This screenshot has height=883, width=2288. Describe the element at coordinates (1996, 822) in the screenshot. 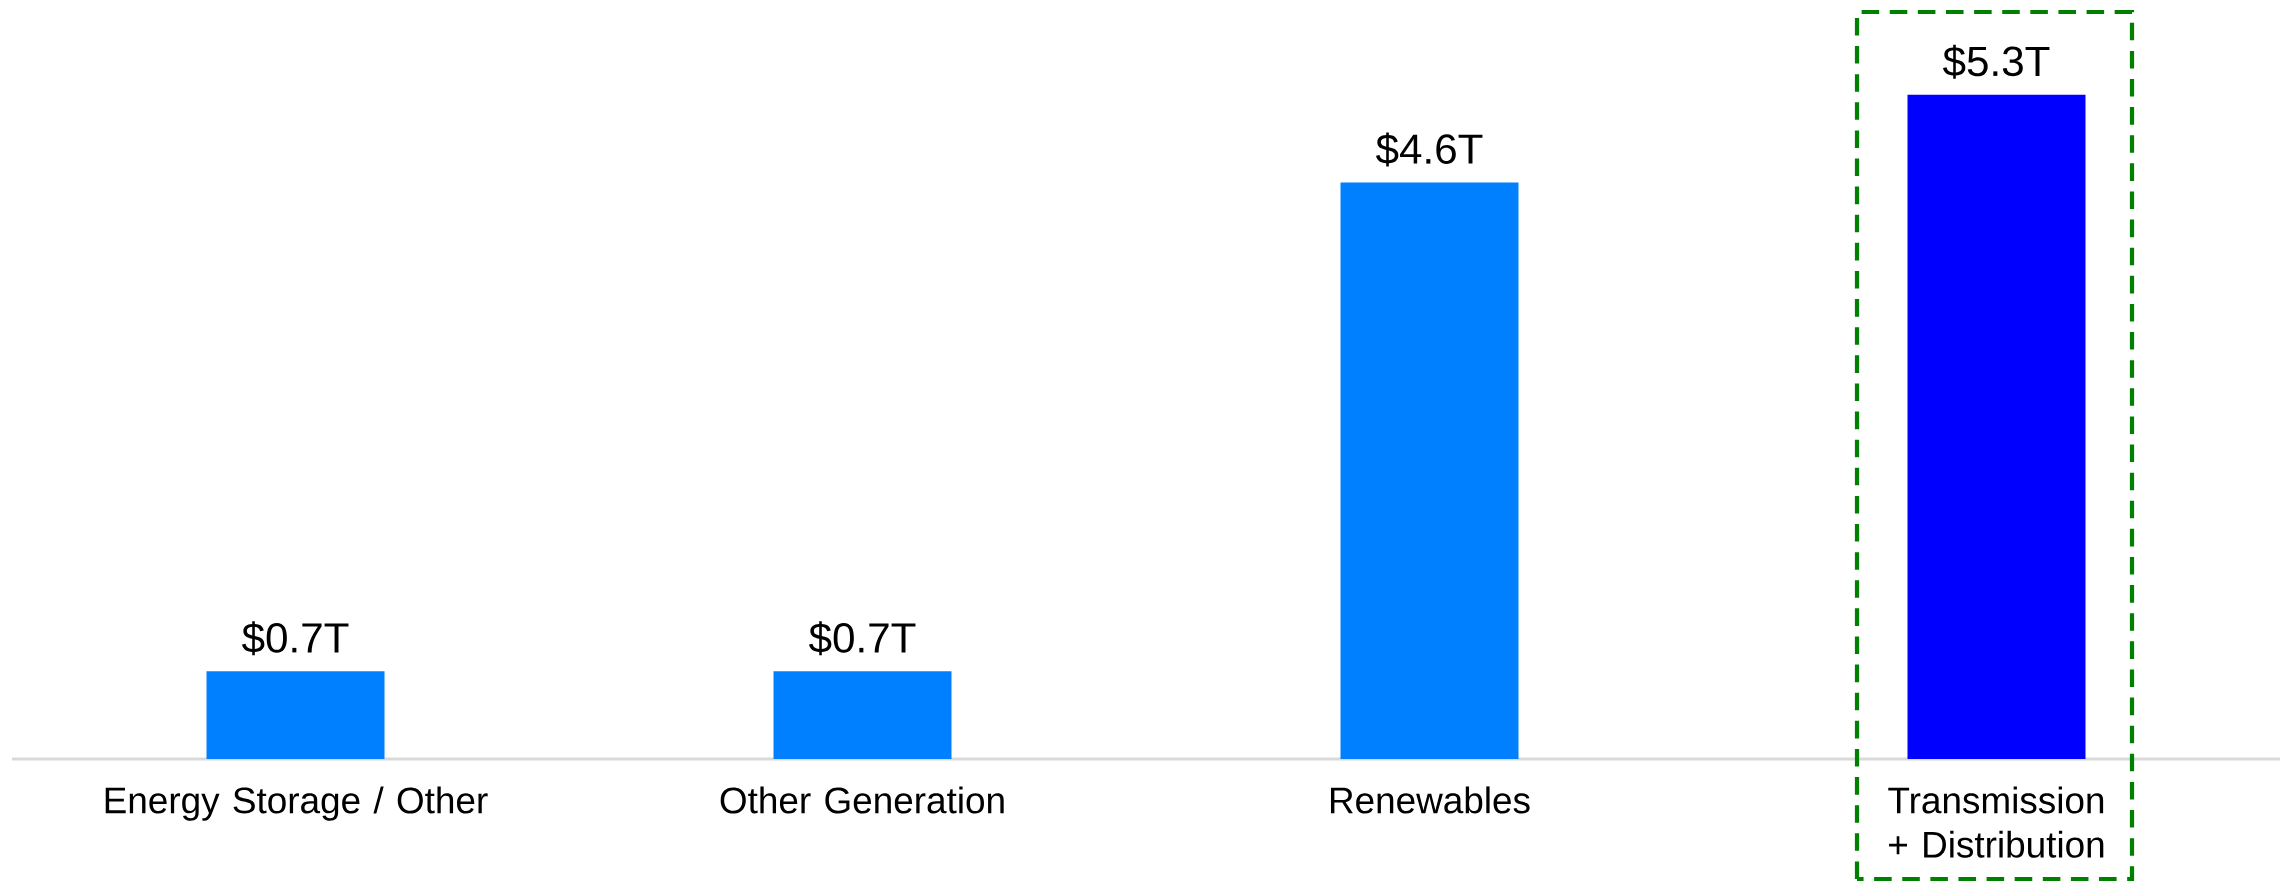

I see `x-tick-label: Transmission + Distribution` at that location.